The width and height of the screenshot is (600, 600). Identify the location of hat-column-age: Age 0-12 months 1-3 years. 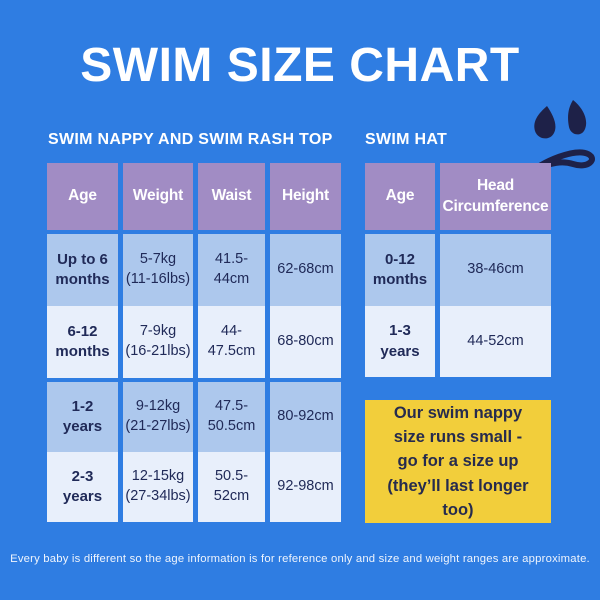
(400, 270).